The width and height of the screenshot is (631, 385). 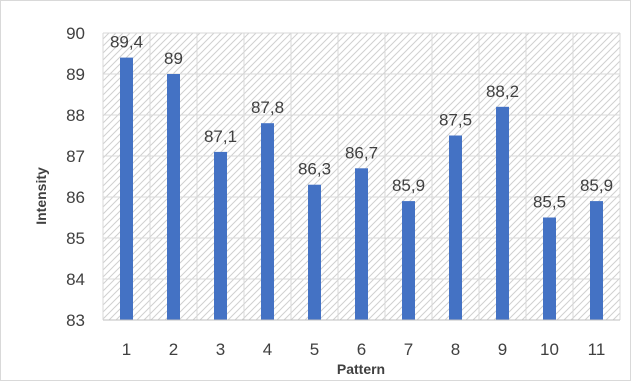 I want to click on y-axis: 83 84 85 86 87 88 89 90, so click(x=75, y=177).